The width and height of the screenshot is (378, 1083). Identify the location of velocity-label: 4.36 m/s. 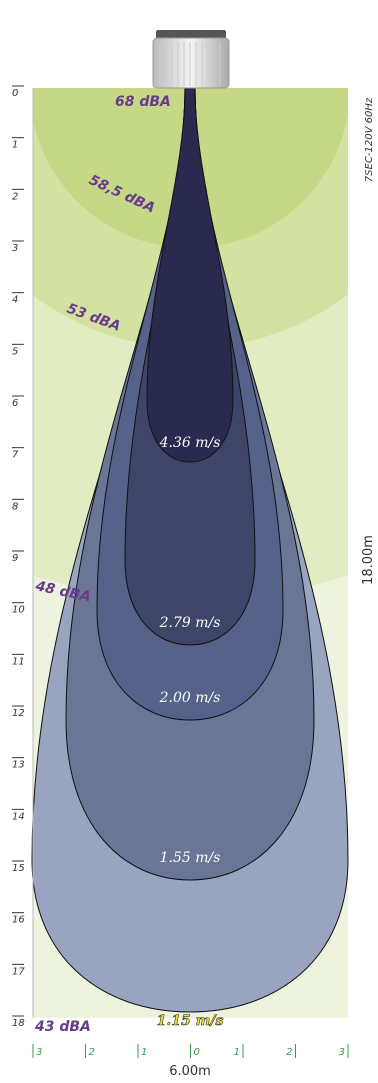
(190, 443).